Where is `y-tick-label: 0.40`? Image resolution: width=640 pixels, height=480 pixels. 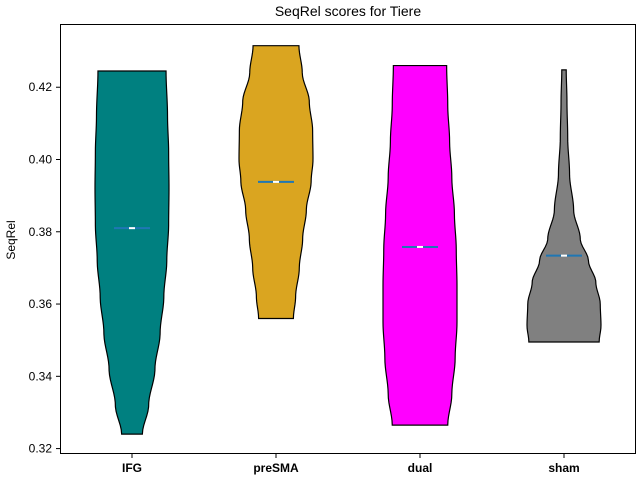 y-tick-label: 0.40 is located at coordinates (41, 160).